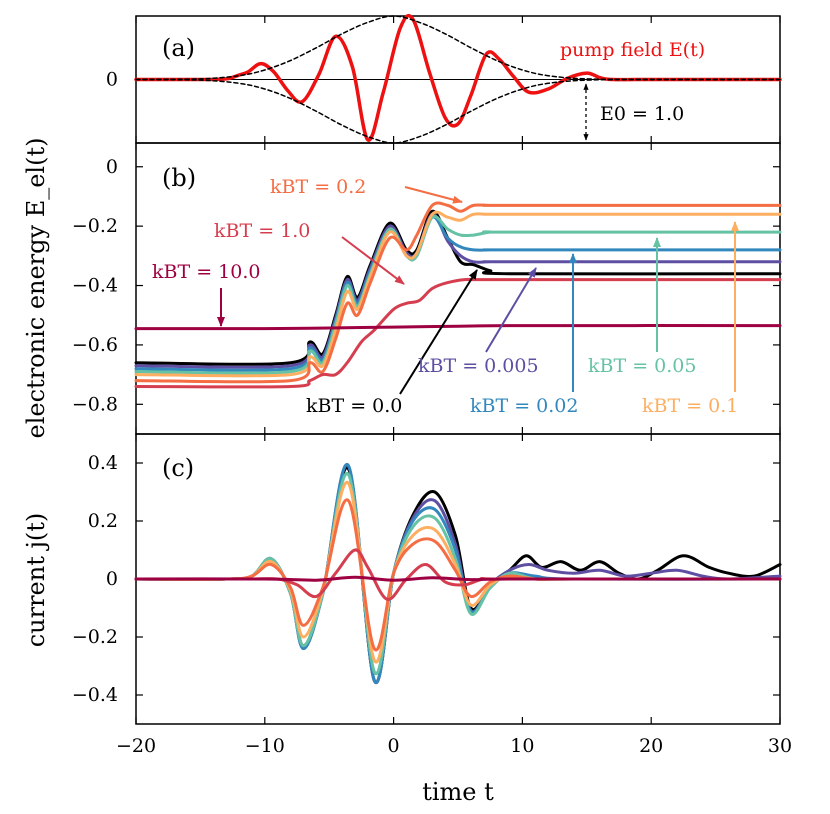  I want to click on y-axis-title-b: electronic energy E_el(t), so click(36, 288).